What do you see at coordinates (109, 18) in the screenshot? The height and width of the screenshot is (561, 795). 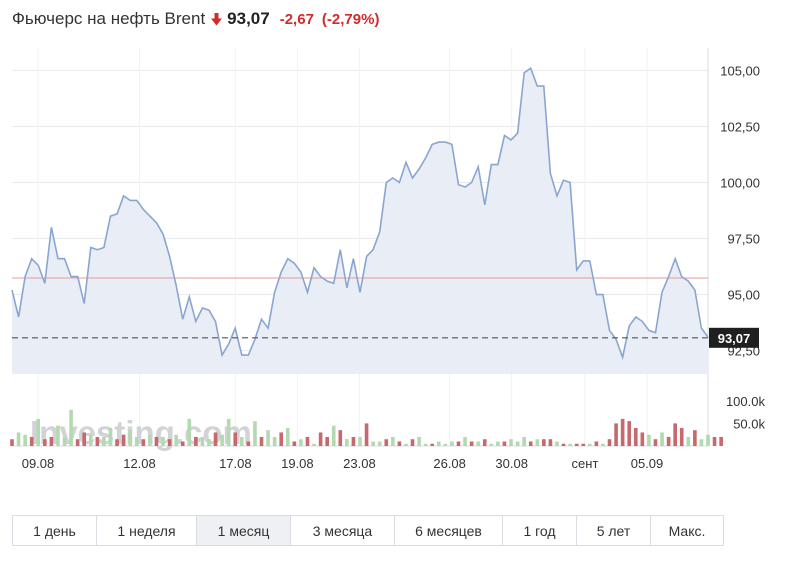 I see `instrument-title: Фьючерс на нефть Brent` at bounding box center [109, 18].